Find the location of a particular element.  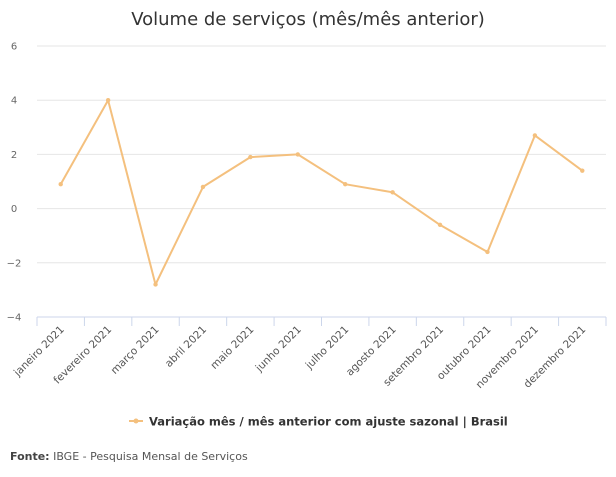

x-tick-label: março 2021 is located at coordinates (135, 350).